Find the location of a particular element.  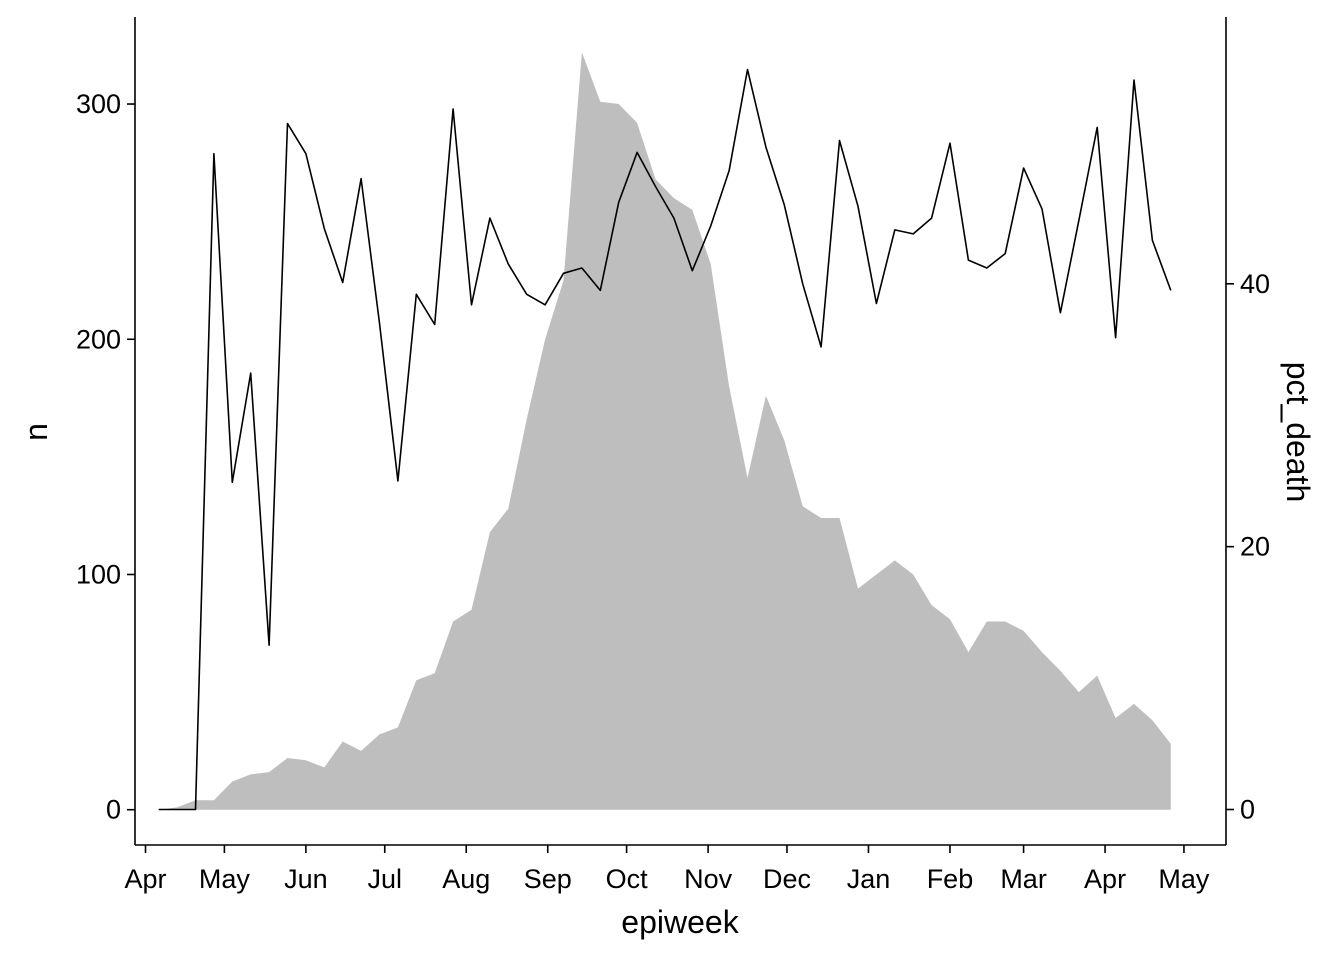

y-right-tick-label: 20 is located at coordinates (1255, 547).